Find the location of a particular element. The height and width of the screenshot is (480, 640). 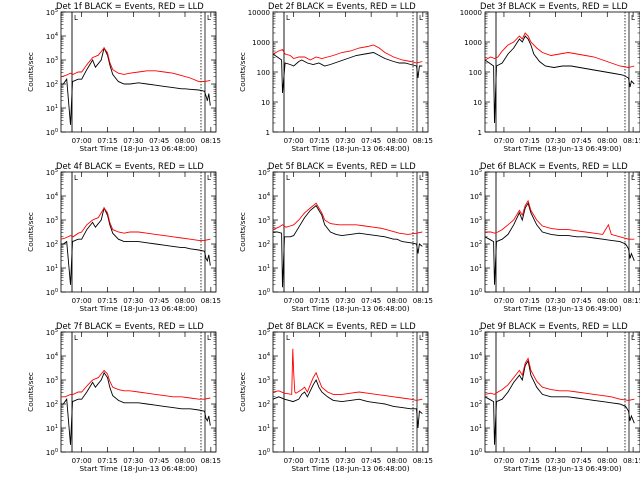

y-tick-label: 10000 is located at coordinates (259, 13).